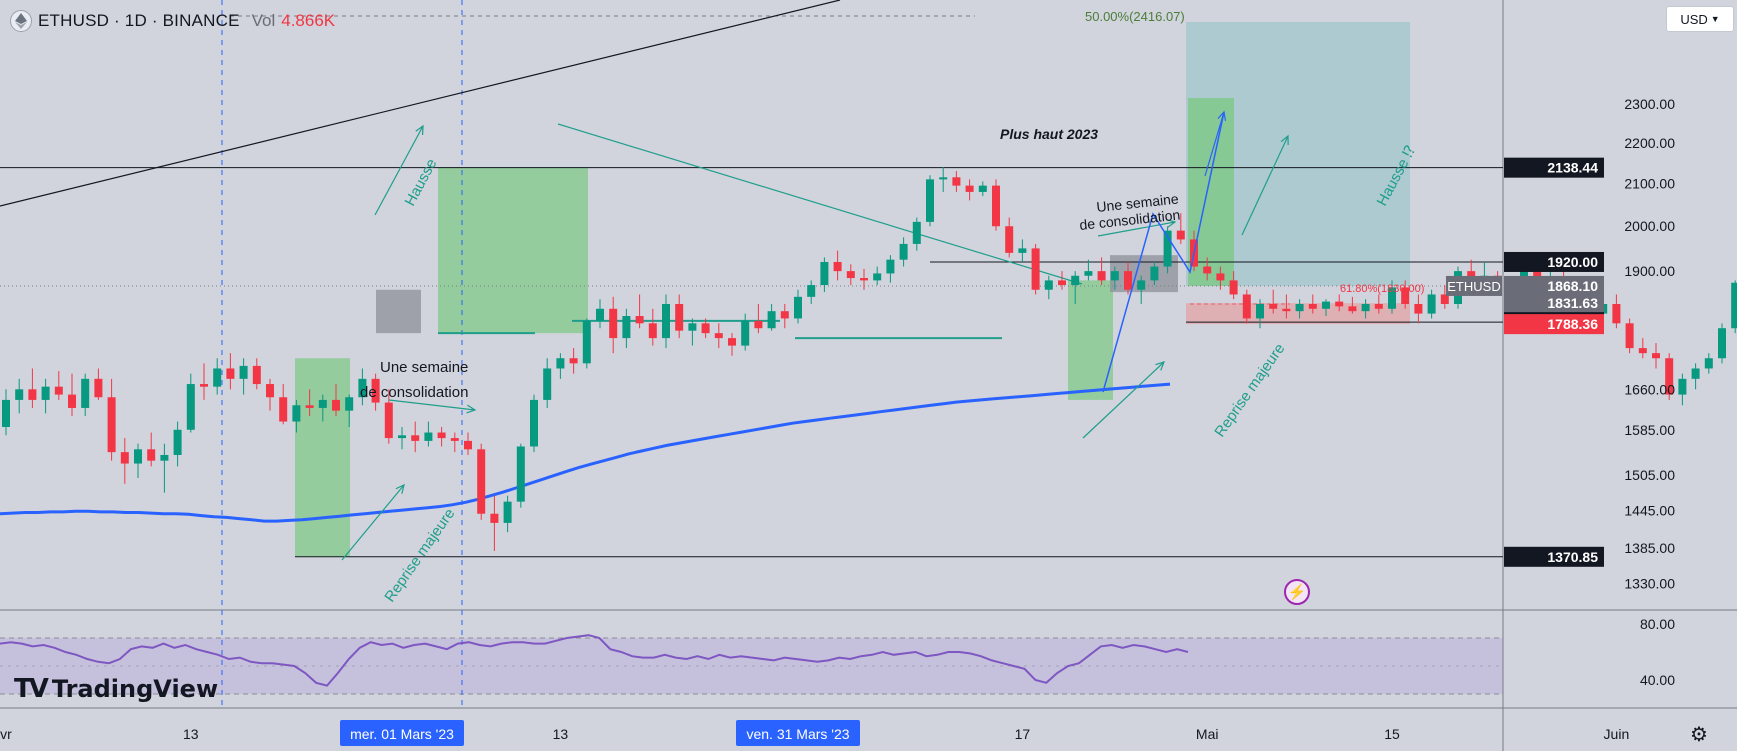 The image size is (1737, 751). What do you see at coordinates (424, 367) in the screenshot?
I see `annotation-consolidation-1a: Une semaine` at bounding box center [424, 367].